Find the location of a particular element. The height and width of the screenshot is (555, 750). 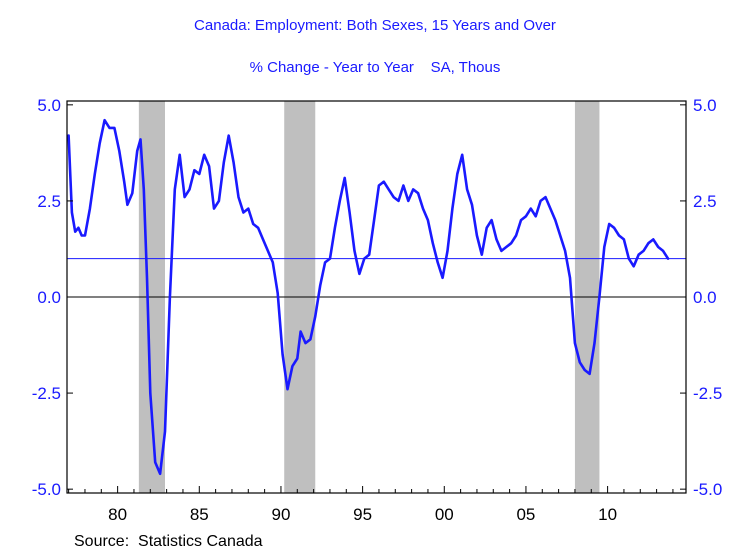

y-tick-label-left-4: -5.0 is located at coordinates (46, 489).